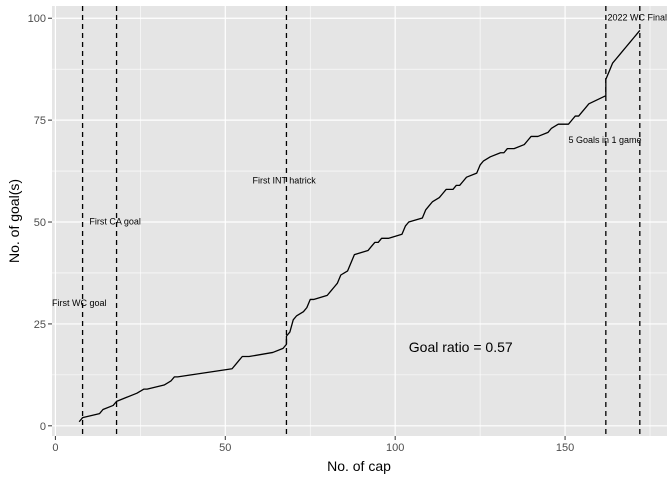 The width and height of the screenshot is (672, 480). Describe the element at coordinates (43, 427) in the screenshot. I see `y-tick-label: 0` at that location.